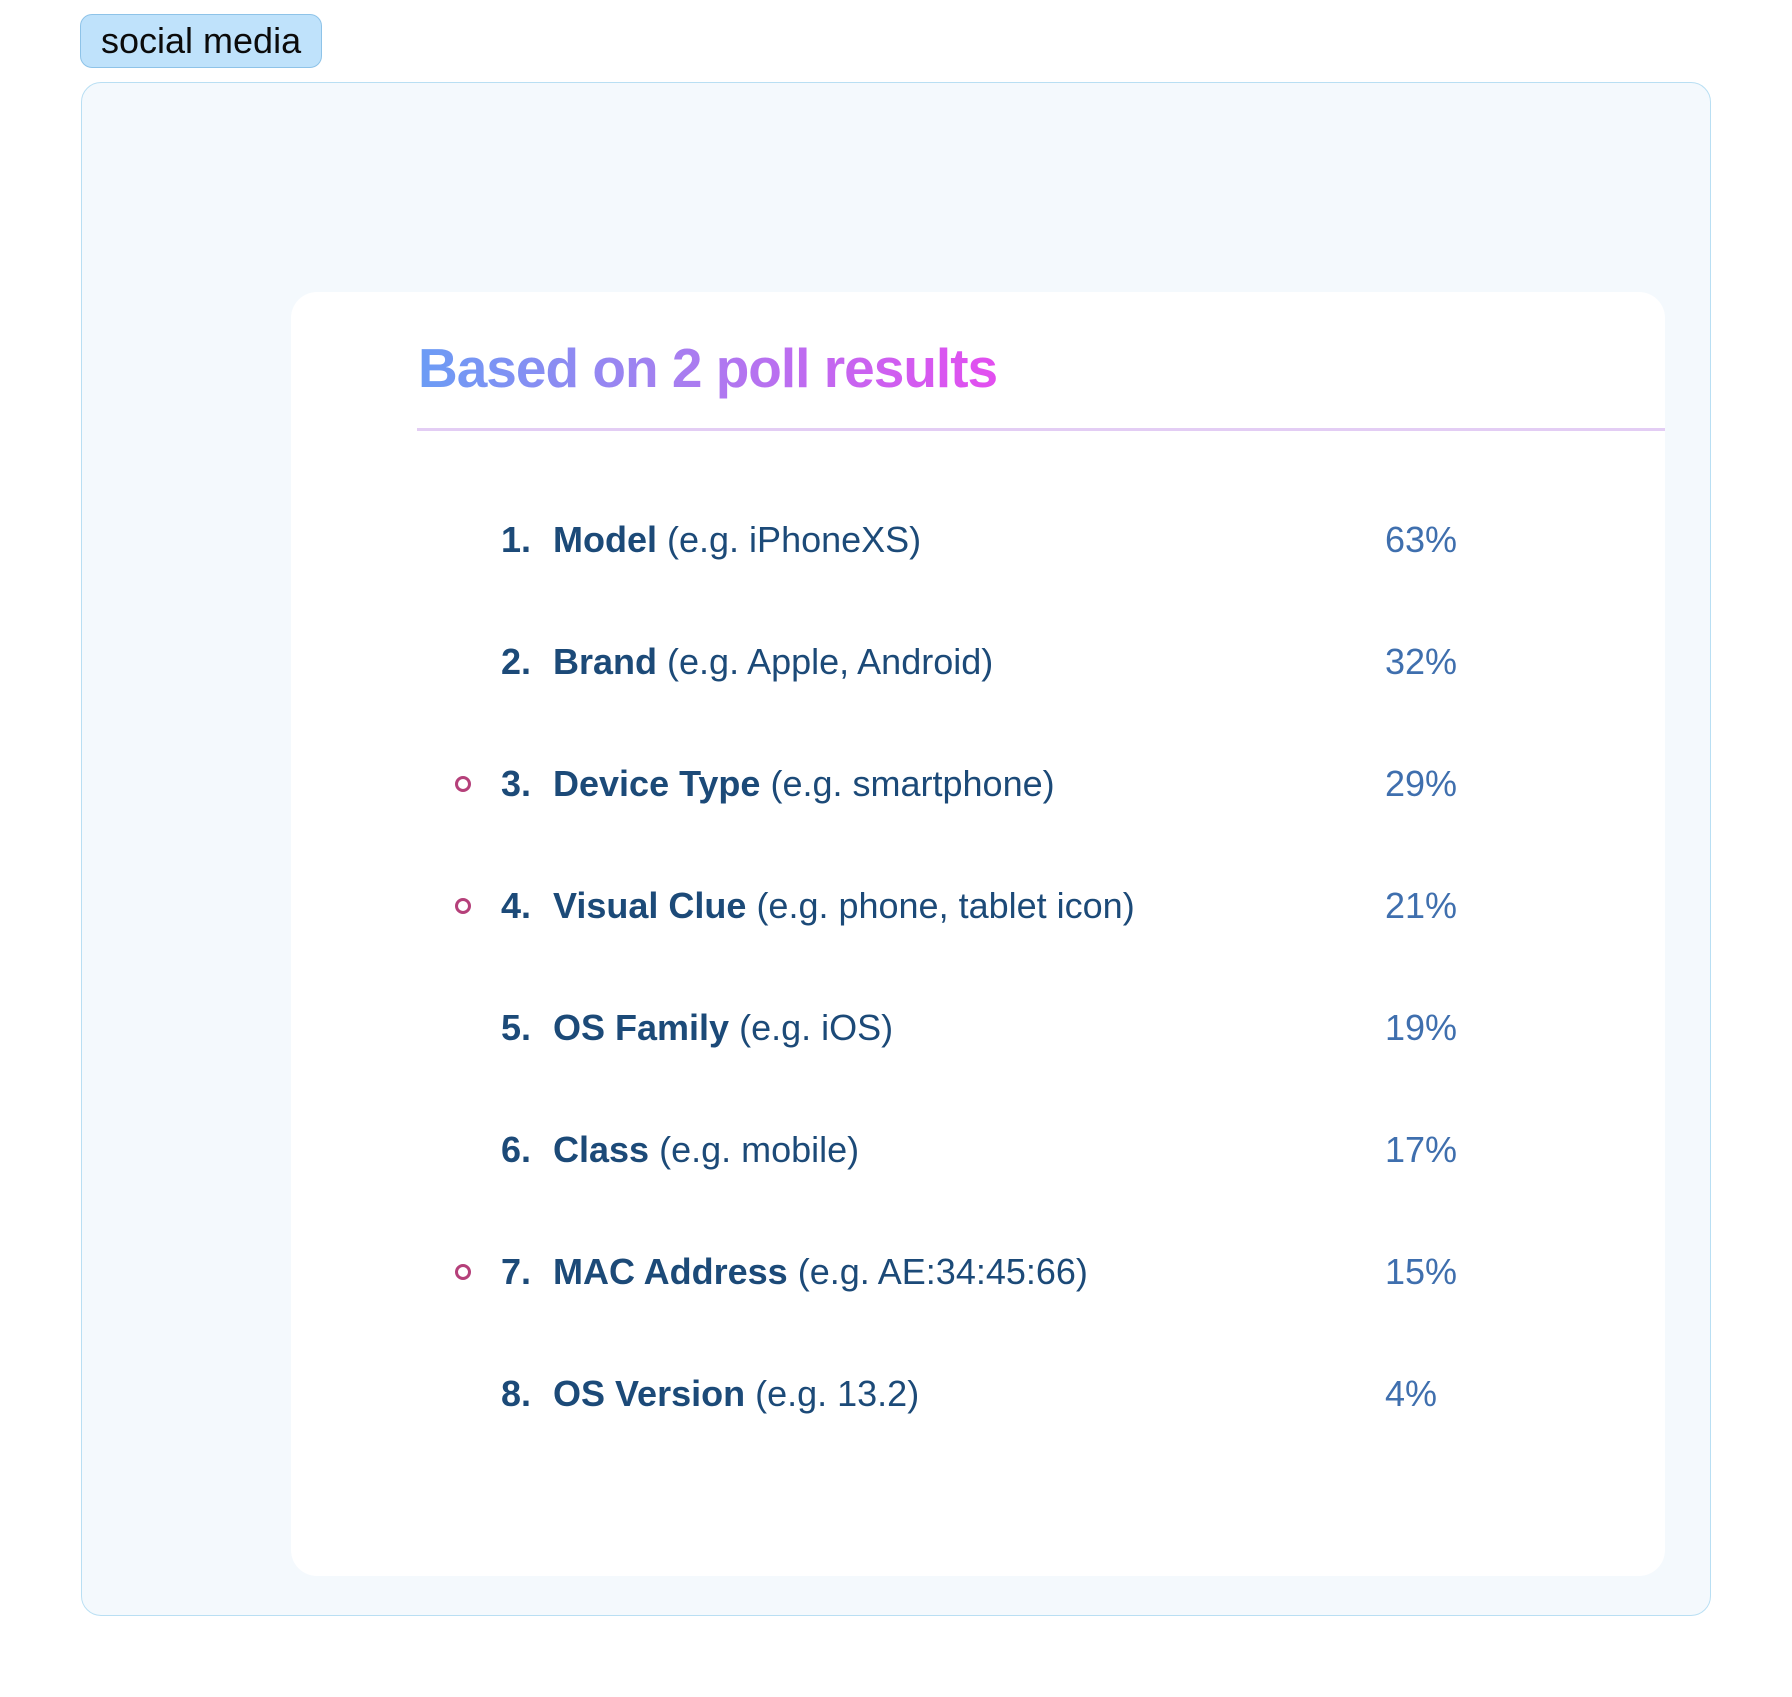 The width and height of the screenshot is (1792, 1697). What do you see at coordinates (912, 783) in the screenshot?
I see `item-example: (e.g. smartphone)` at bounding box center [912, 783].